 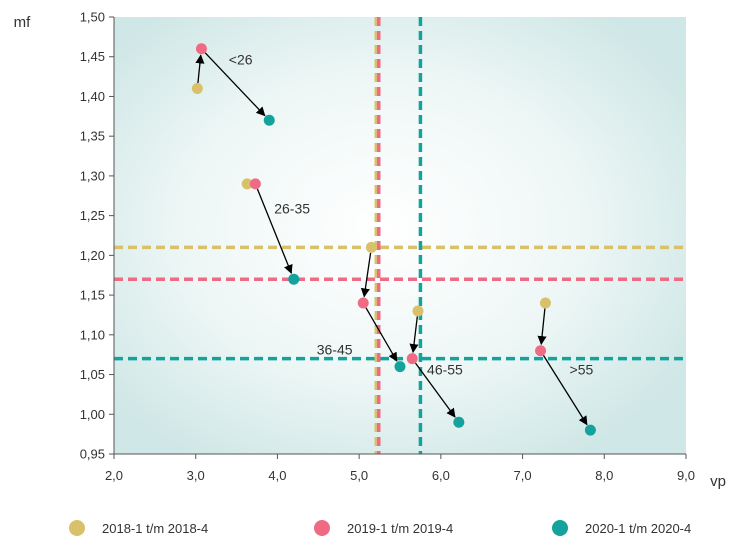 What do you see at coordinates (92, 136) in the screenshot?
I see `y-tick-label: 1,35` at bounding box center [92, 136].